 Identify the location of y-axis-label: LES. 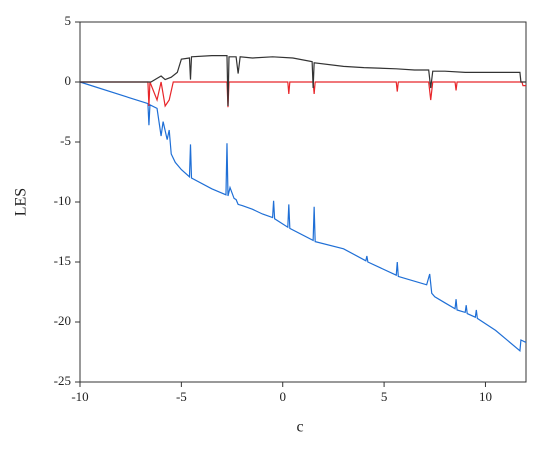
(21, 202).